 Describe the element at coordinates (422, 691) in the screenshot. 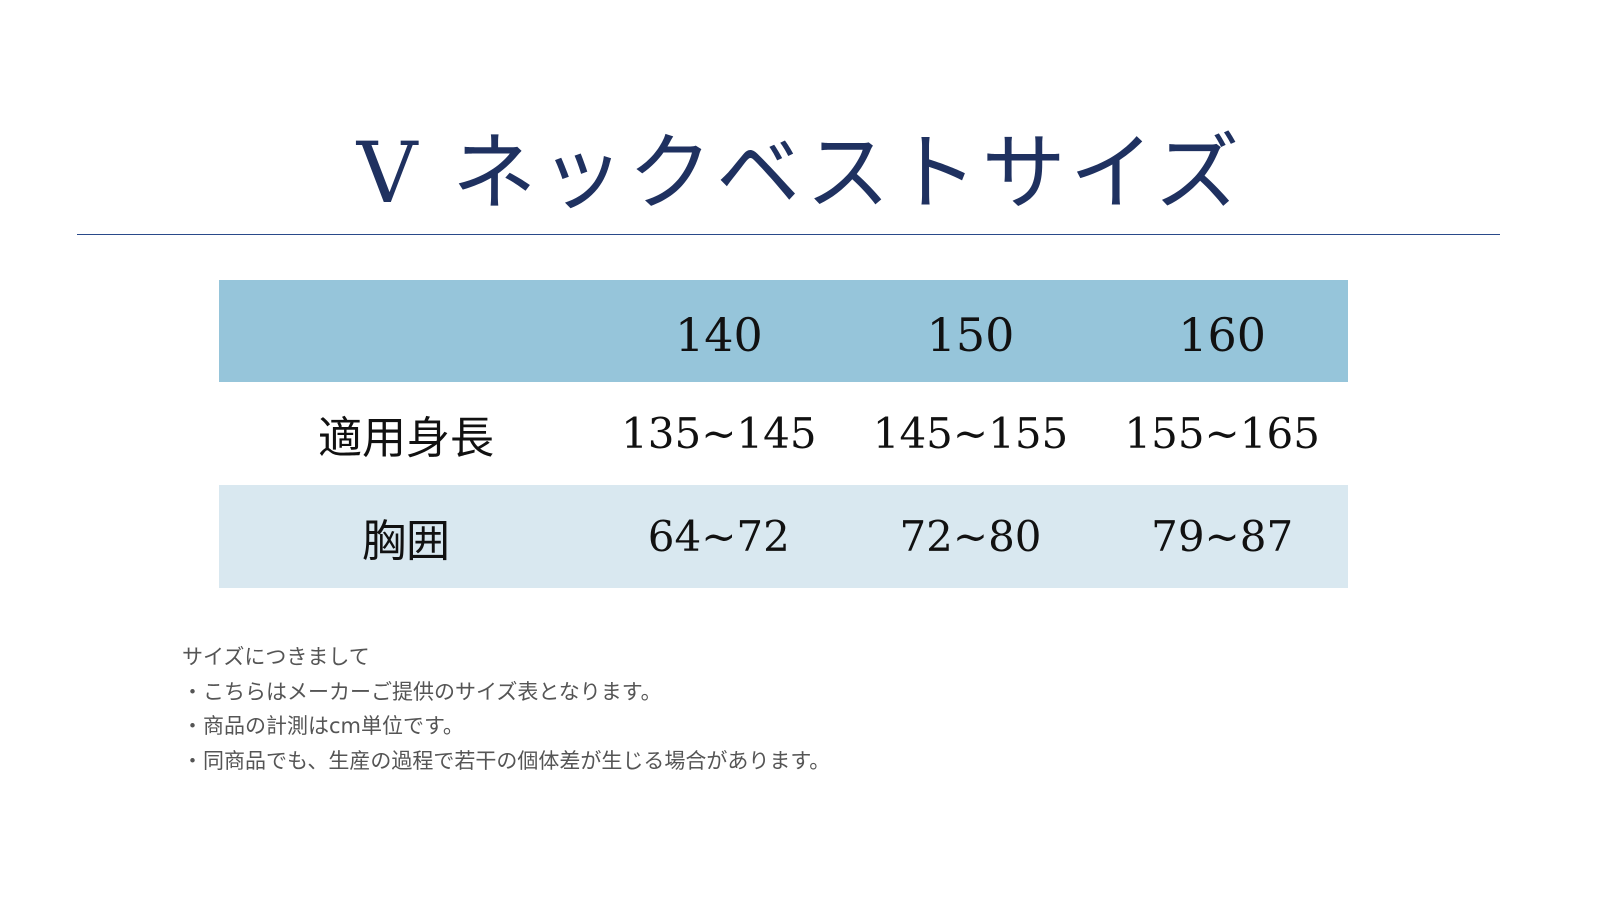

I see `note-item: ・こちらはメーカーご提供のサイズ表となります。` at that location.